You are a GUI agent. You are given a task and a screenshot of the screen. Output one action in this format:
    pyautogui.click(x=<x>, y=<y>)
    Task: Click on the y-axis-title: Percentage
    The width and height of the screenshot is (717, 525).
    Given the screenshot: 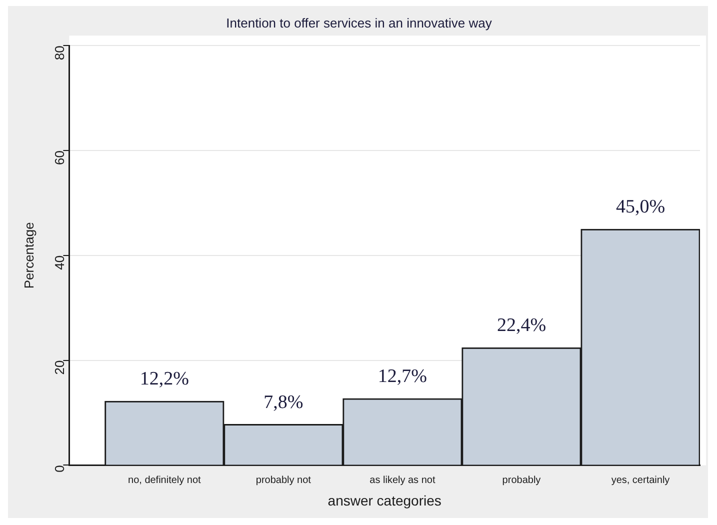 What is the action you would take?
    pyautogui.click(x=28, y=255)
    